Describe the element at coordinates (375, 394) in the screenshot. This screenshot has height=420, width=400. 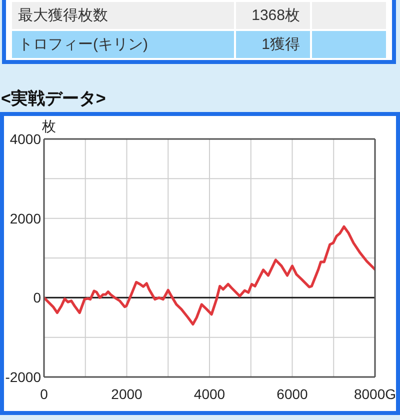
I see `x-tick-label: 8000G` at that location.